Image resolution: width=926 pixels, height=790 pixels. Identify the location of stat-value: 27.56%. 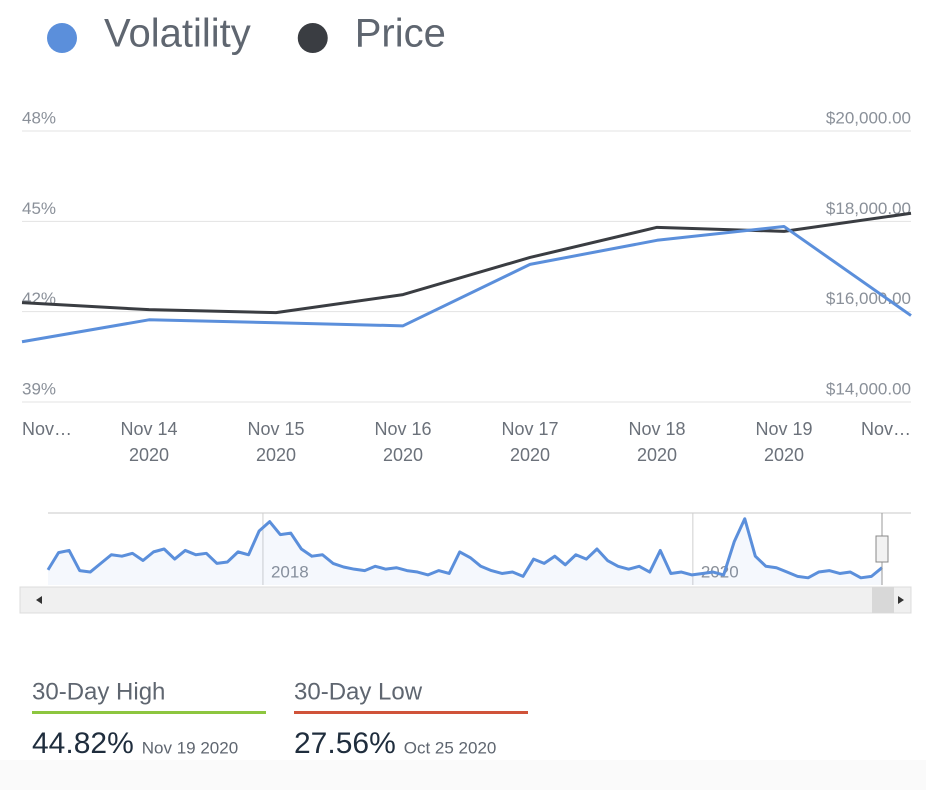
(345, 743).